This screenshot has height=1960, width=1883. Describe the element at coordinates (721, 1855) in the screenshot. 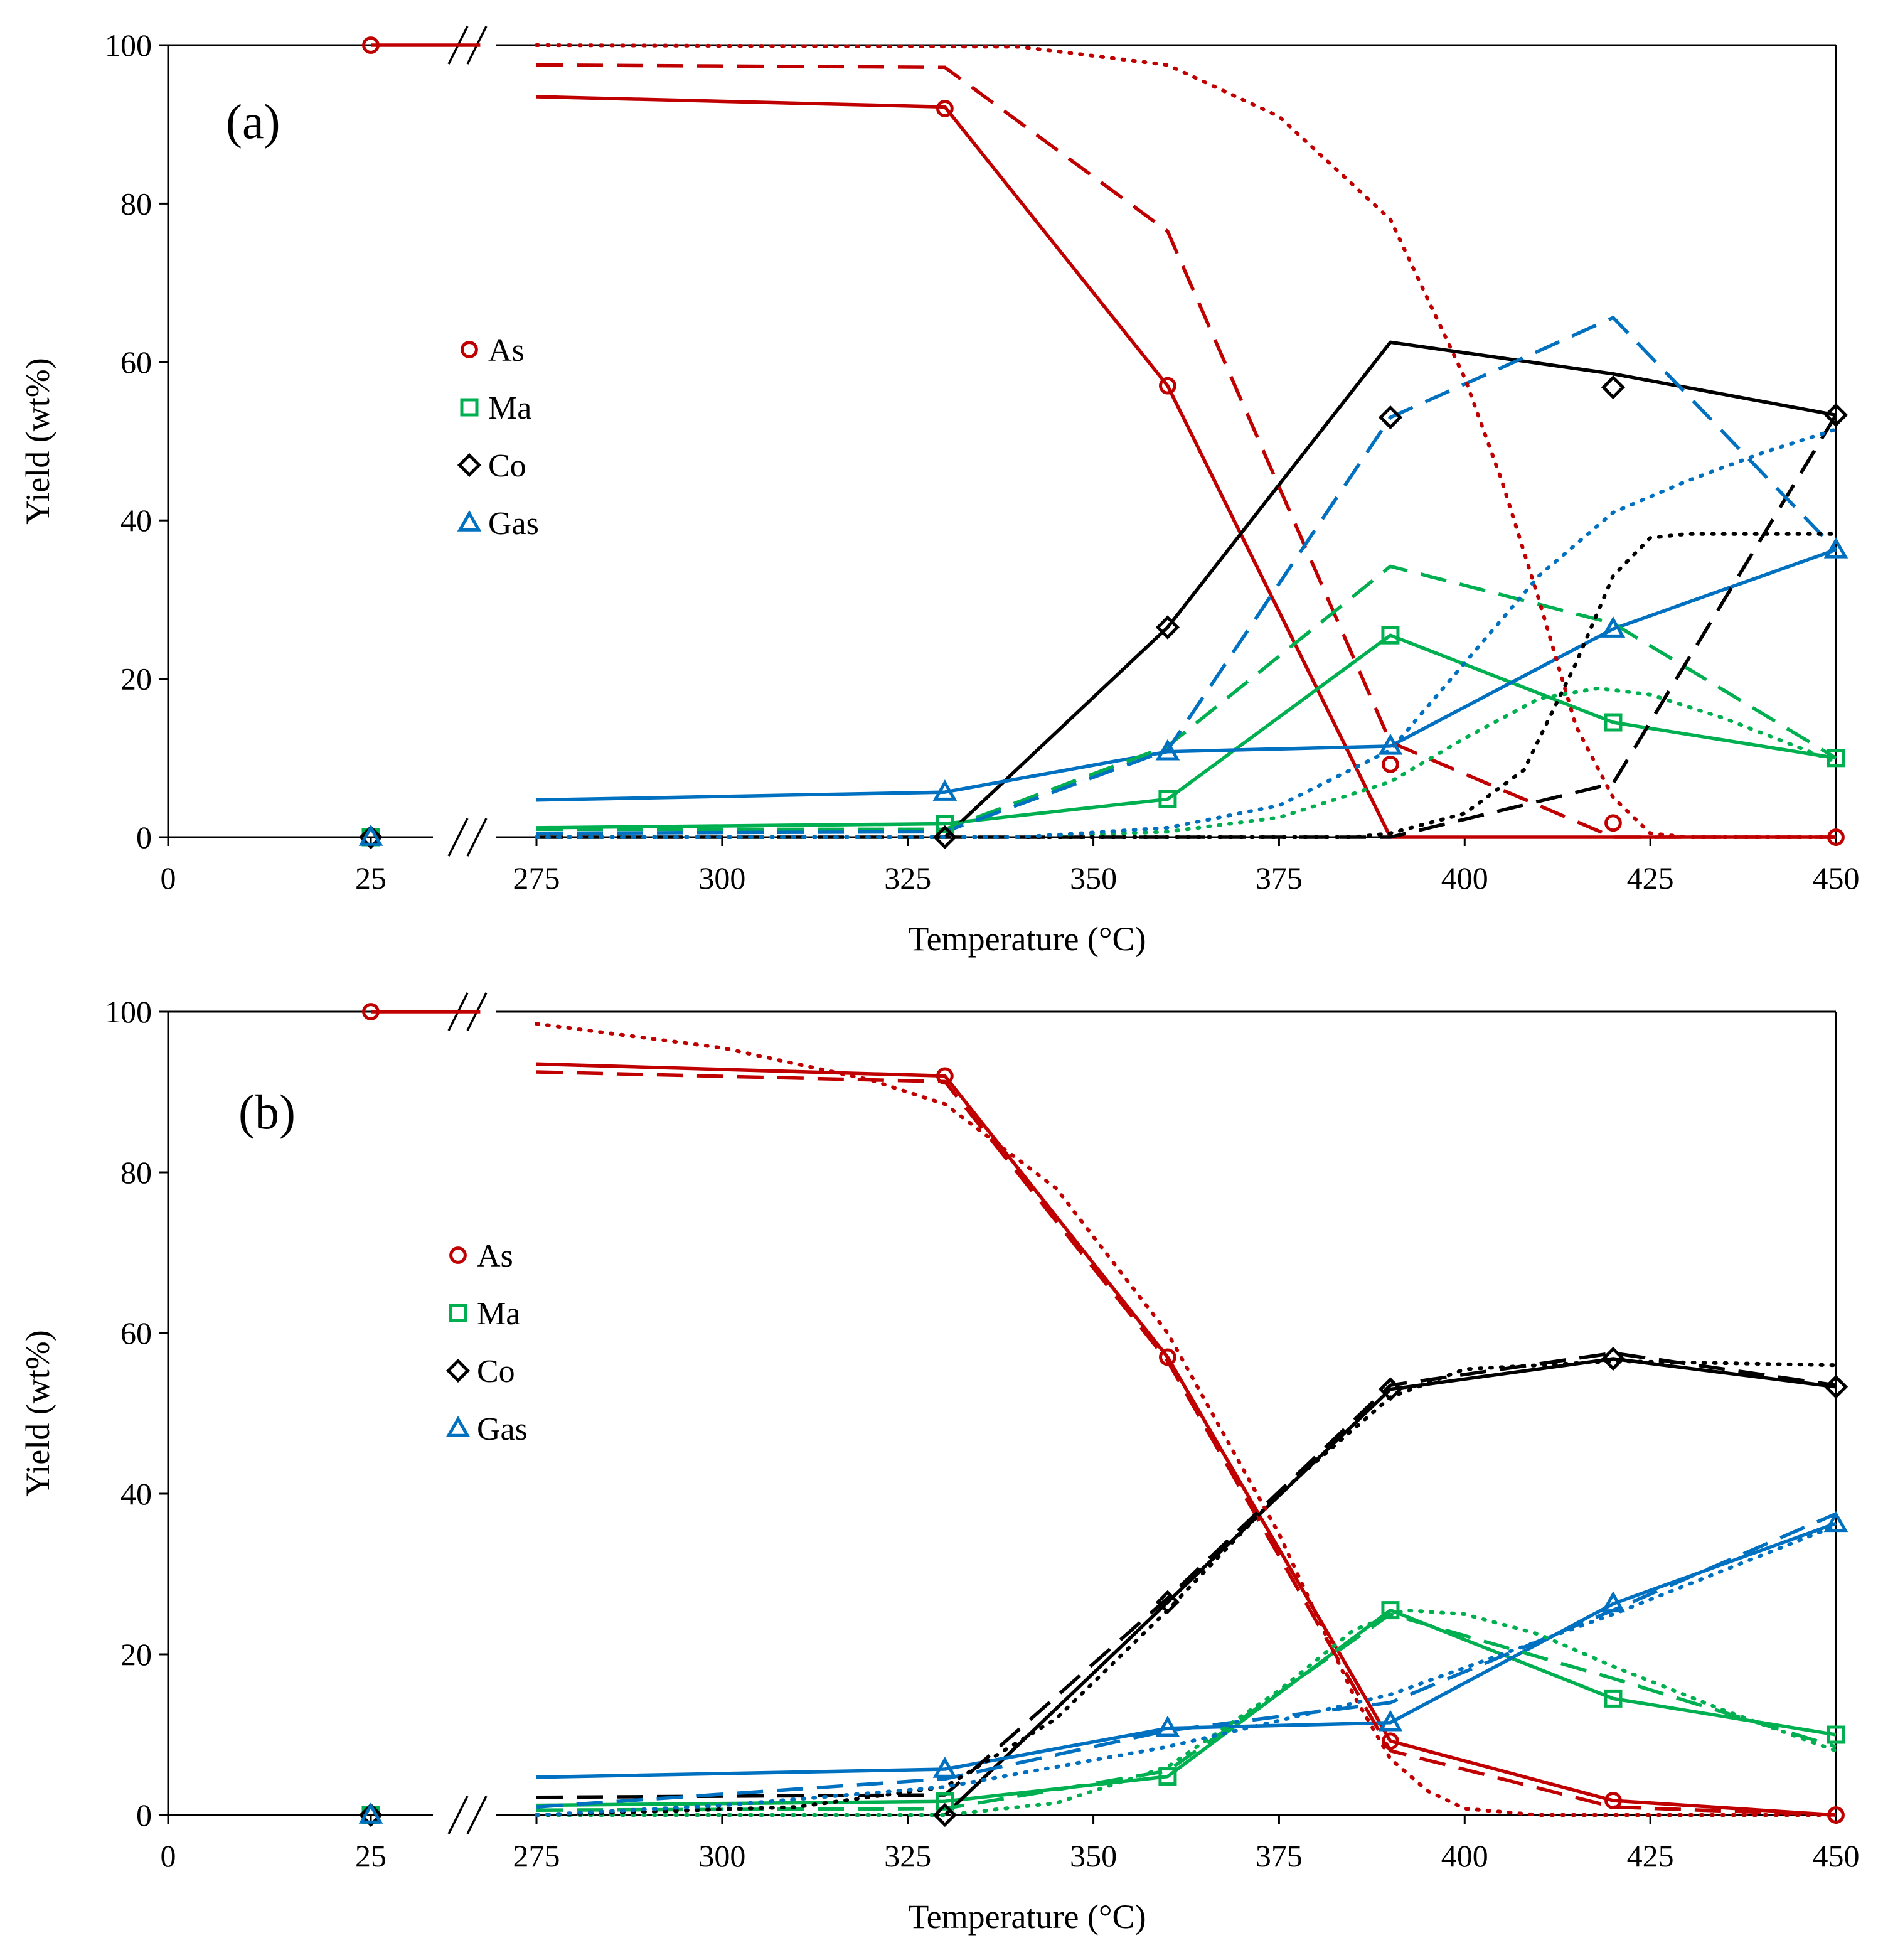

I see `x-tick-label: 300` at that location.